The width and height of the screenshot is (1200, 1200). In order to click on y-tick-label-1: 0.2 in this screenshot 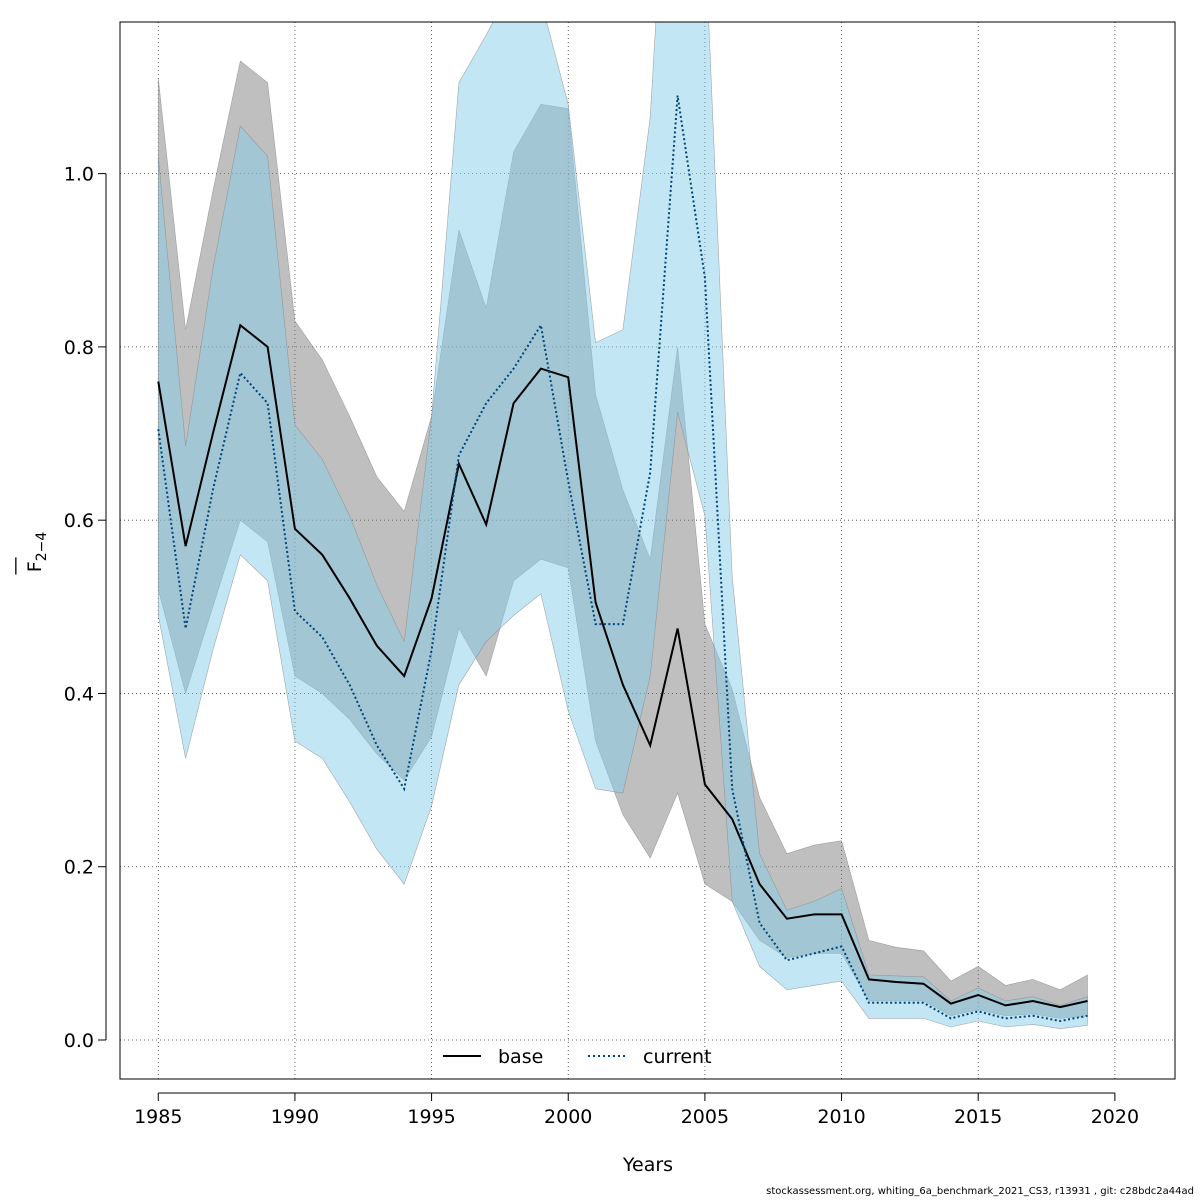, I will do `click(79, 868)`.